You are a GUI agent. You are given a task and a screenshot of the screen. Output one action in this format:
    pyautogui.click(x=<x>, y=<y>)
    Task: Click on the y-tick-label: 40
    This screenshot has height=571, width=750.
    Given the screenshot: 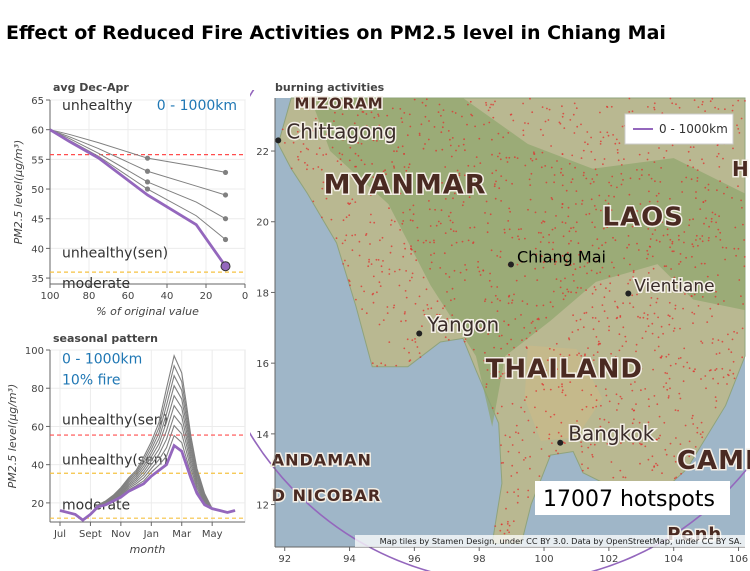 What is the action you would take?
    pyautogui.click(x=37, y=249)
    